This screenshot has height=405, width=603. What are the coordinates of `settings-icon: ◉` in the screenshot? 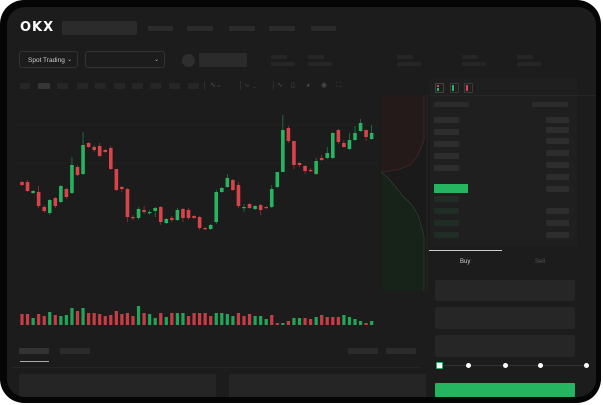 It's located at (324, 85).